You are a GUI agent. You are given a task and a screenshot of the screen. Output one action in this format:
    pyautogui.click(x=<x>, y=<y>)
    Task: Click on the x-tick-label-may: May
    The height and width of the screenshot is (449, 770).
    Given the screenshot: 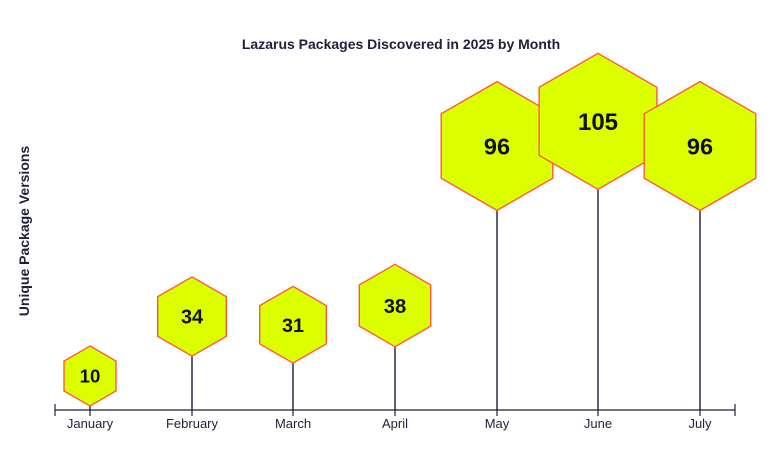 What is the action you would take?
    pyautogui.click(x=497, y=423)
    